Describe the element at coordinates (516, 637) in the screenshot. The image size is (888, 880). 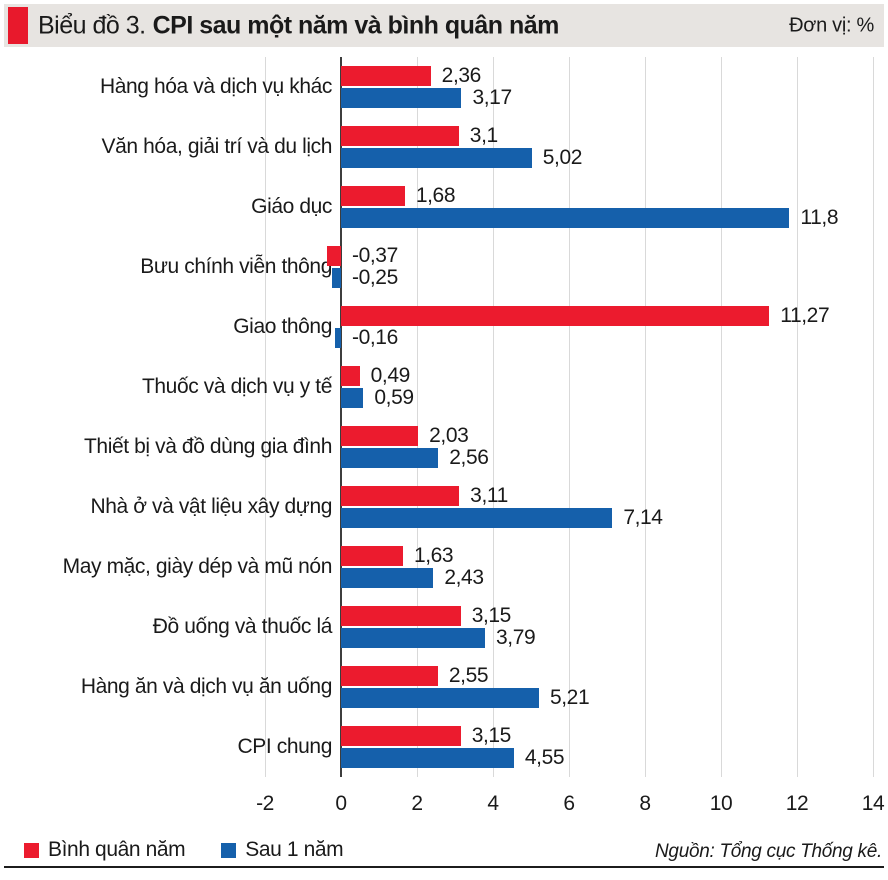
I see `value-label: 3,79` at that location.